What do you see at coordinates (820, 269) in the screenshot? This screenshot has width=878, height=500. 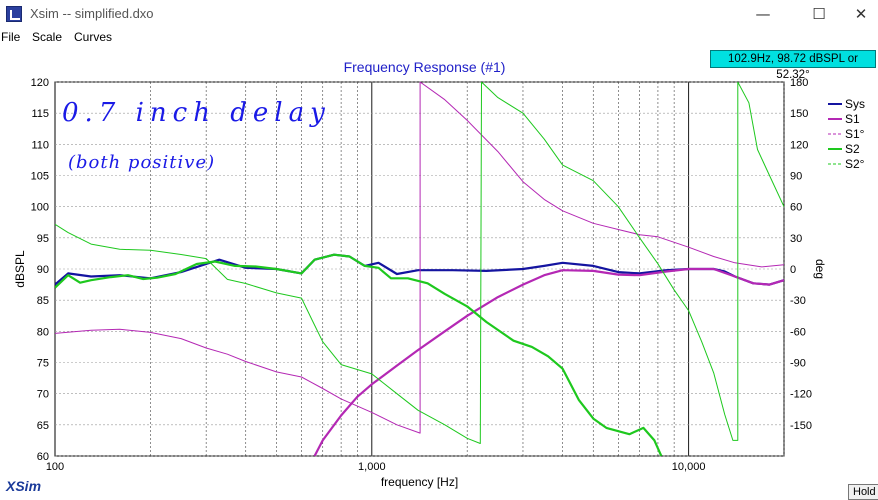 I see `y2-axis-label: deg` at bounding box center [820, 269].